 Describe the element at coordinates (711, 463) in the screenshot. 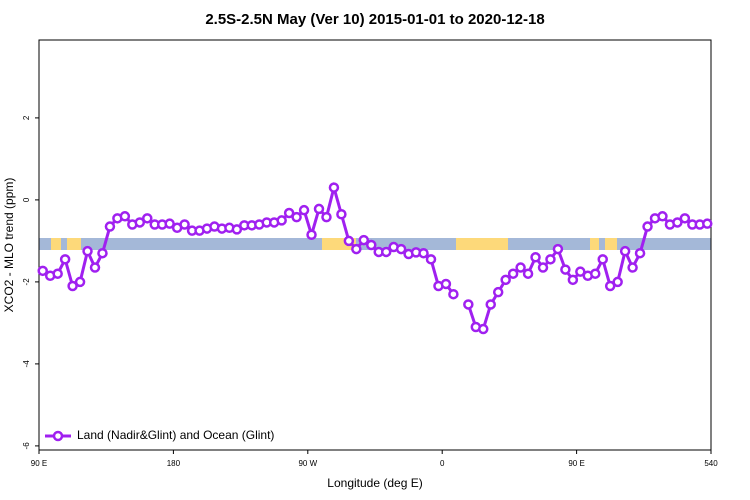

I see `x-tick-label: 540` at that location.